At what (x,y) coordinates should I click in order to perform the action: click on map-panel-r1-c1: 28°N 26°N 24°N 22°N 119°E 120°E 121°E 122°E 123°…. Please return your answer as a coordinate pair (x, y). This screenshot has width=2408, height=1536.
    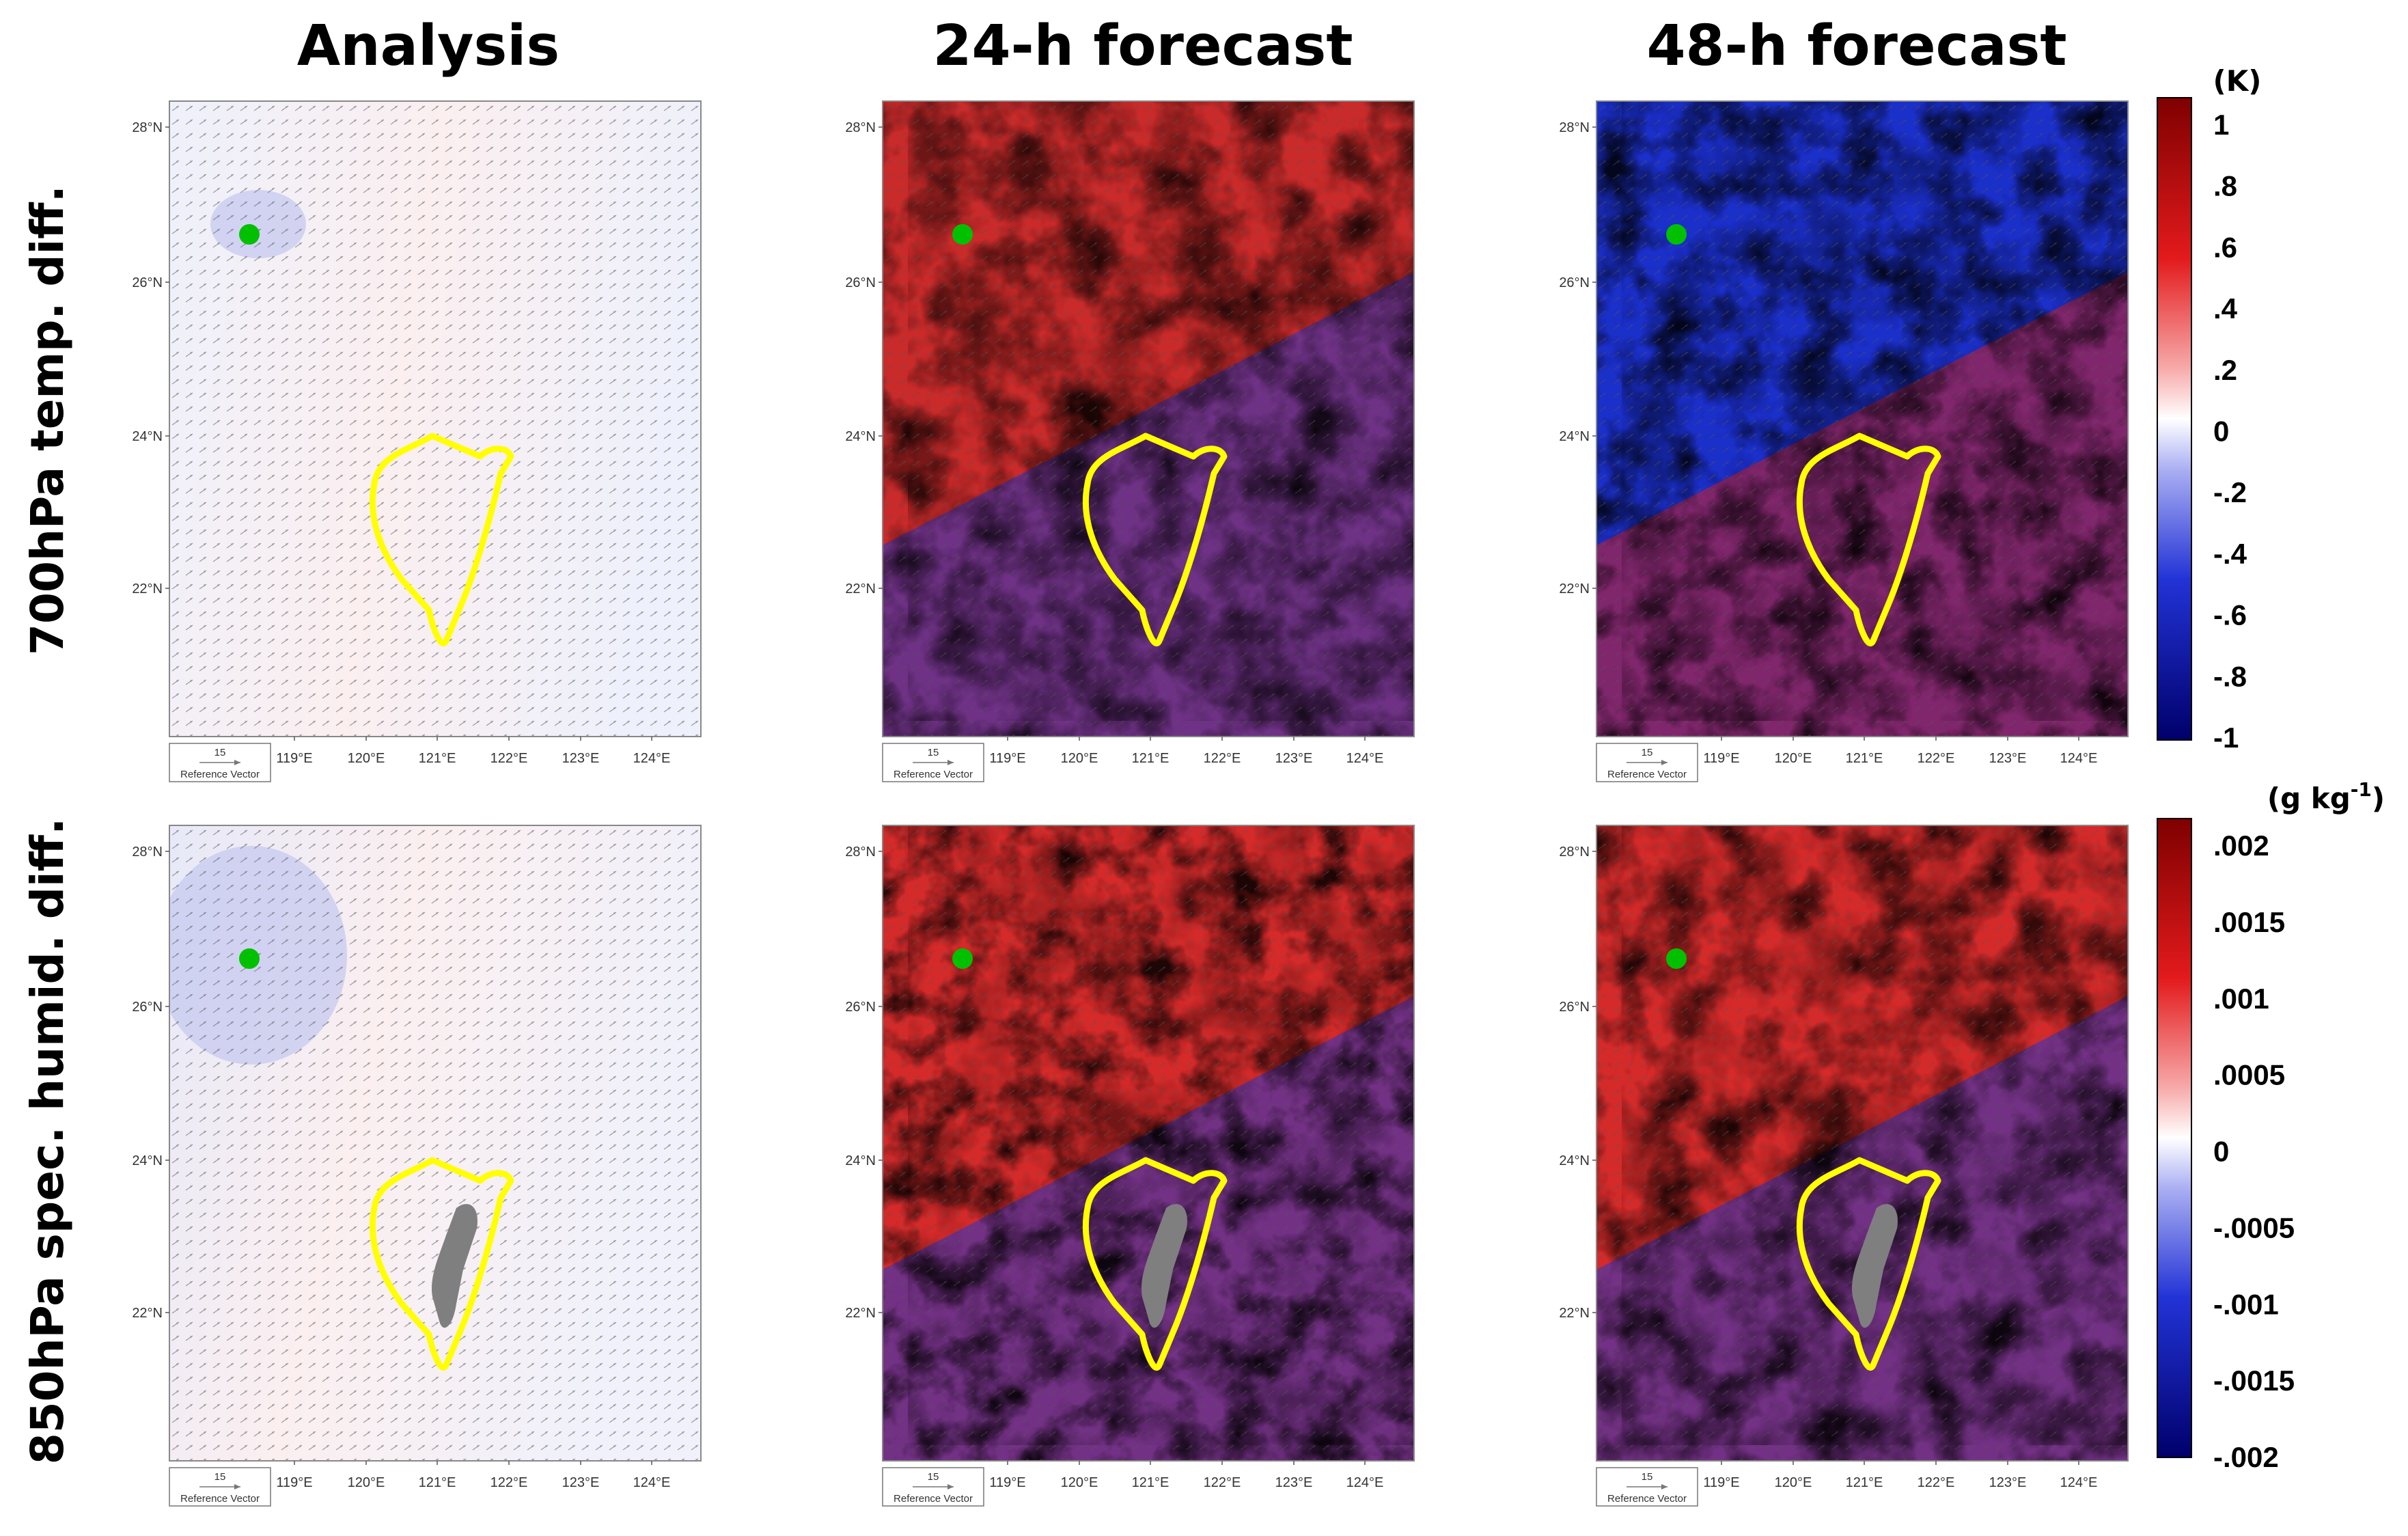
    Looking at the image, I should click on (417, 441).